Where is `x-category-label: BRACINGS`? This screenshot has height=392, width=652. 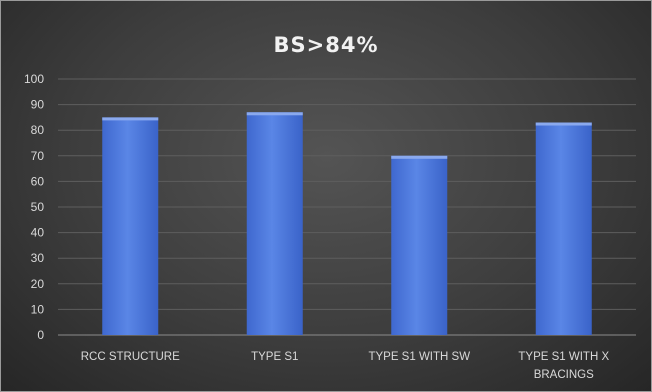
x-category-label: BRACINGS is located at coordinates (564, 375).